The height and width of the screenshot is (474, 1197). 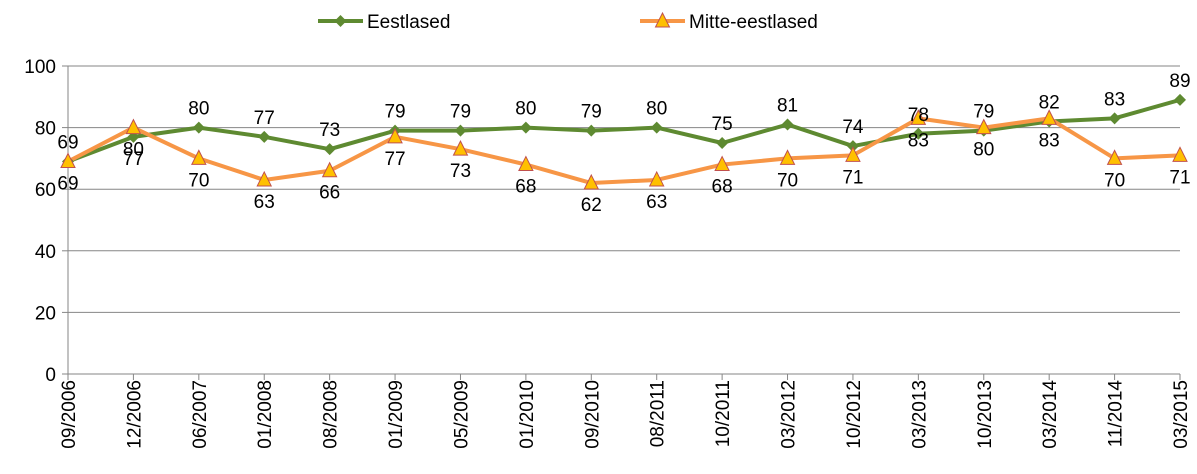 I want to click on y-tick-label: 80, so click(x=45, y=129).